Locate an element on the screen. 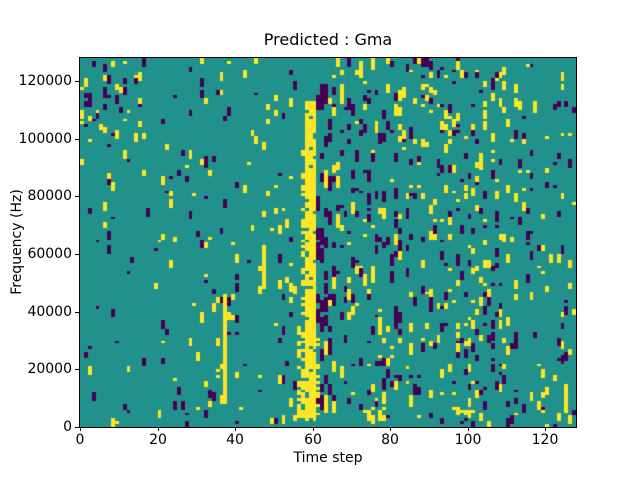 This screenshot has width=640, height=480. x-tick-label: 20 is located at coordinates (158, 440).